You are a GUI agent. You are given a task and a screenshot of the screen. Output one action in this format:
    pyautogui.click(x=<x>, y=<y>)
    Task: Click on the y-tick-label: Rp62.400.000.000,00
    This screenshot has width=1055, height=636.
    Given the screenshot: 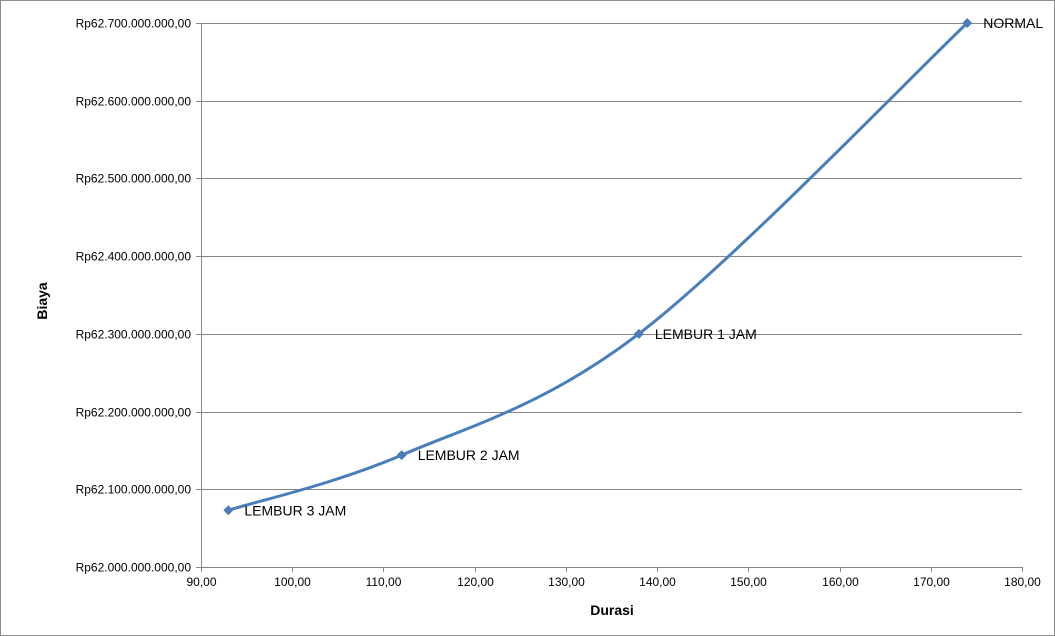 What is the action you would take?
    pyautogui.click(x=134, y=257)
    